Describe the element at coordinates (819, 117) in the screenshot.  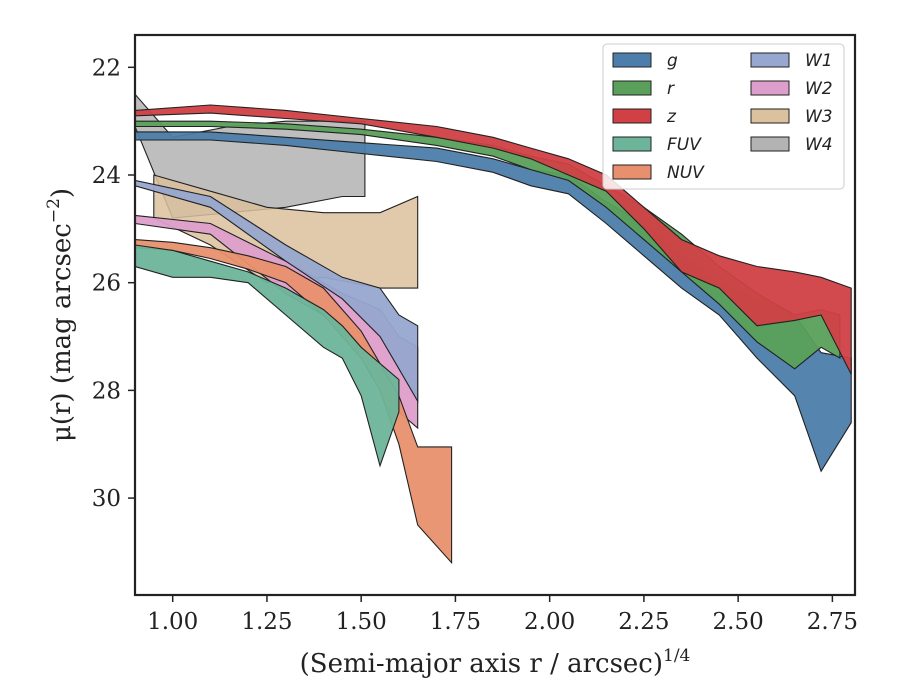
I see `legend-label-w3: W3` at that location.